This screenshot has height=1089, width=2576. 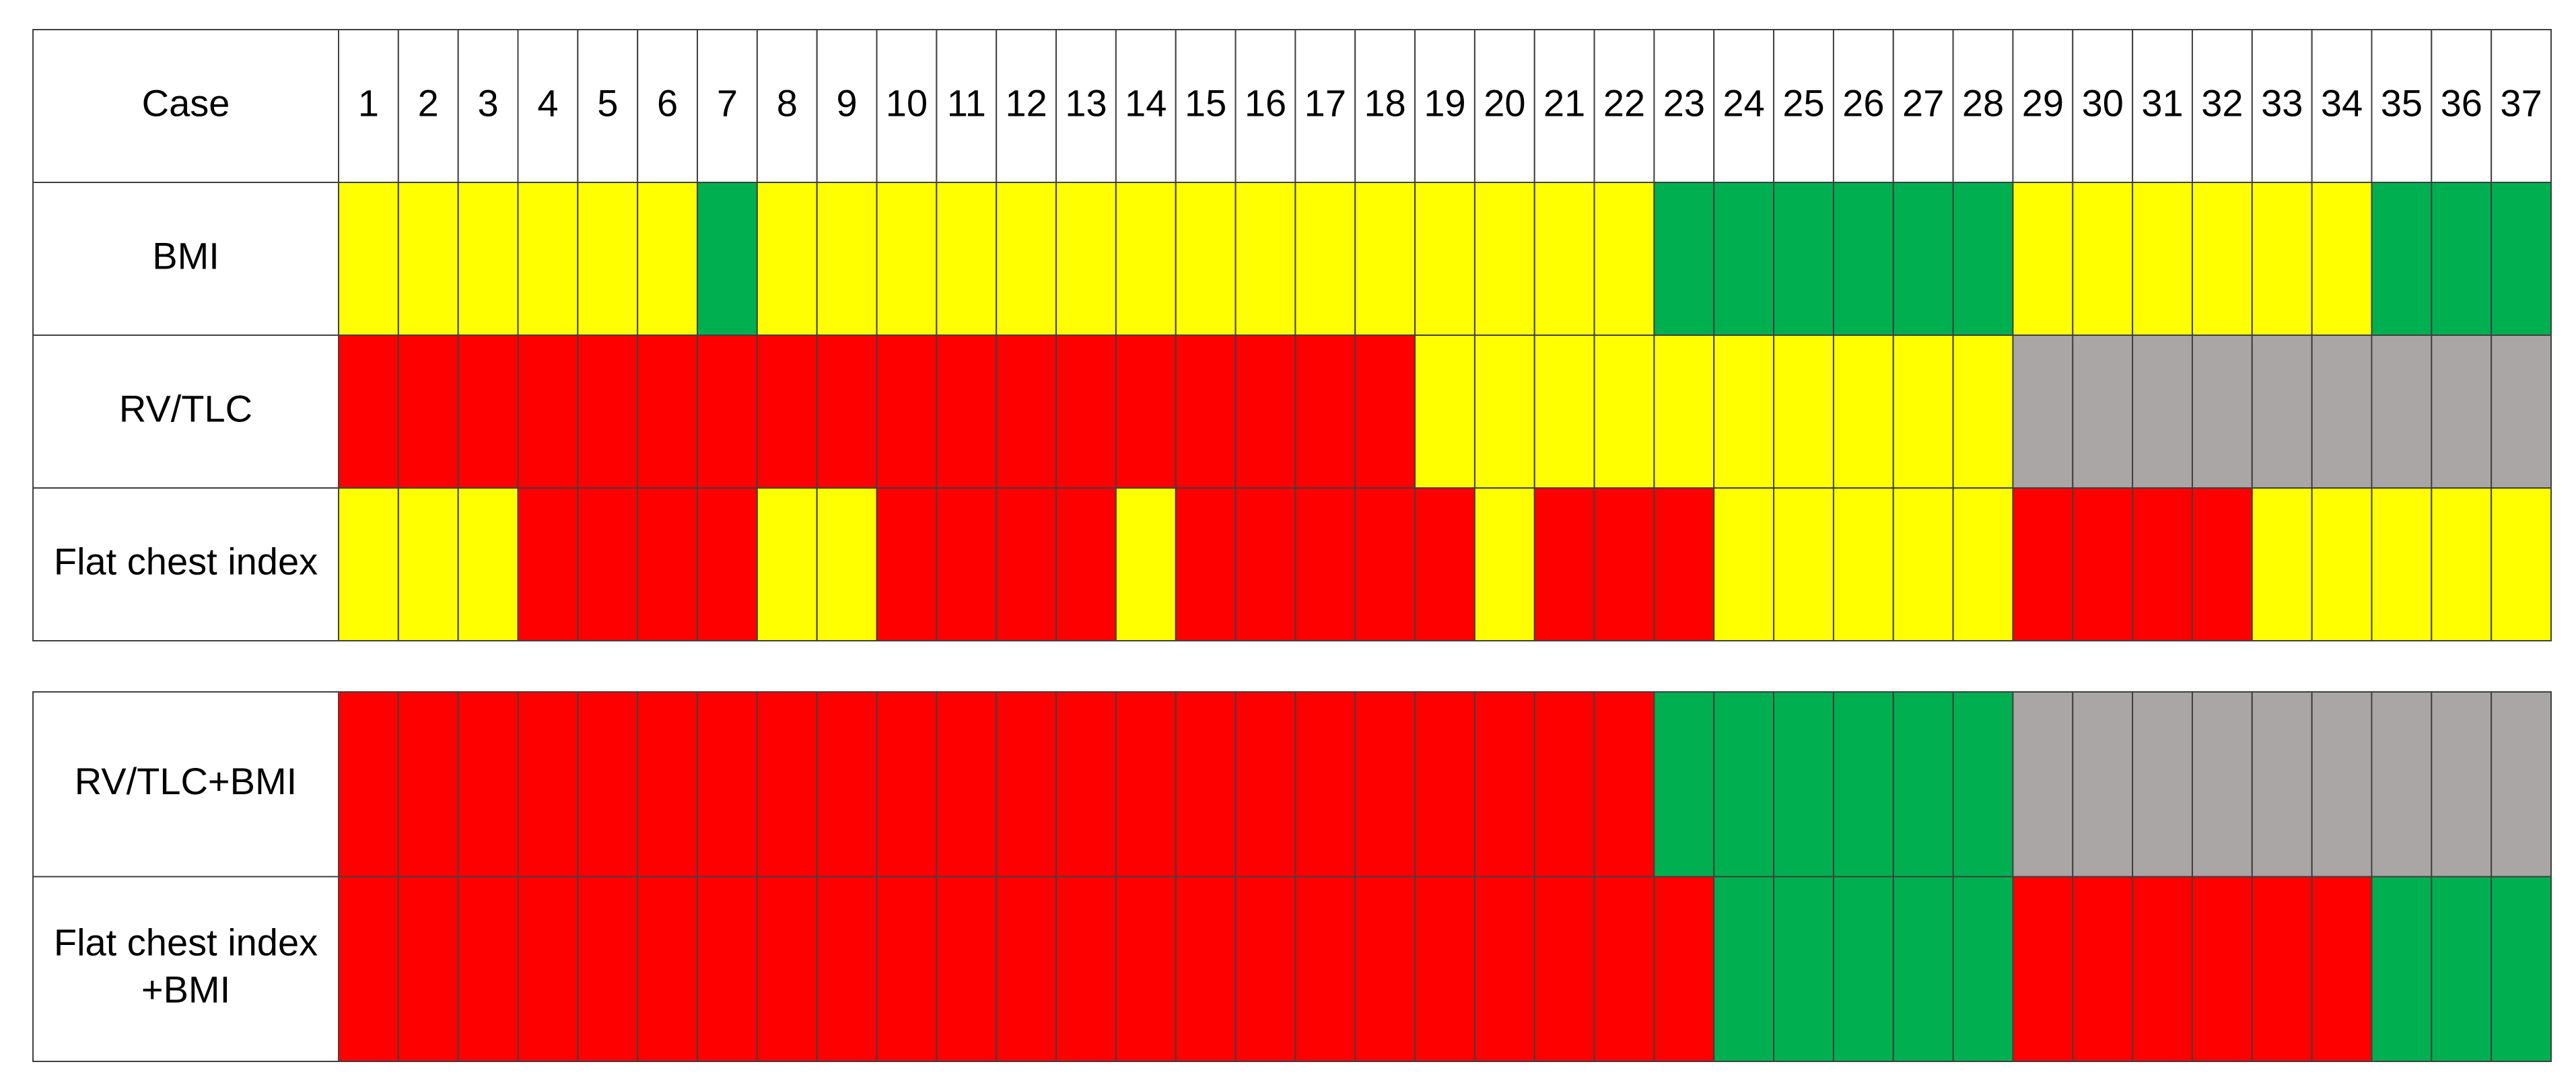 What do you see at coordinates (186, 561) in the screenshot?
I see `row-label: Flat chest index` at bounding box center [186, 561].